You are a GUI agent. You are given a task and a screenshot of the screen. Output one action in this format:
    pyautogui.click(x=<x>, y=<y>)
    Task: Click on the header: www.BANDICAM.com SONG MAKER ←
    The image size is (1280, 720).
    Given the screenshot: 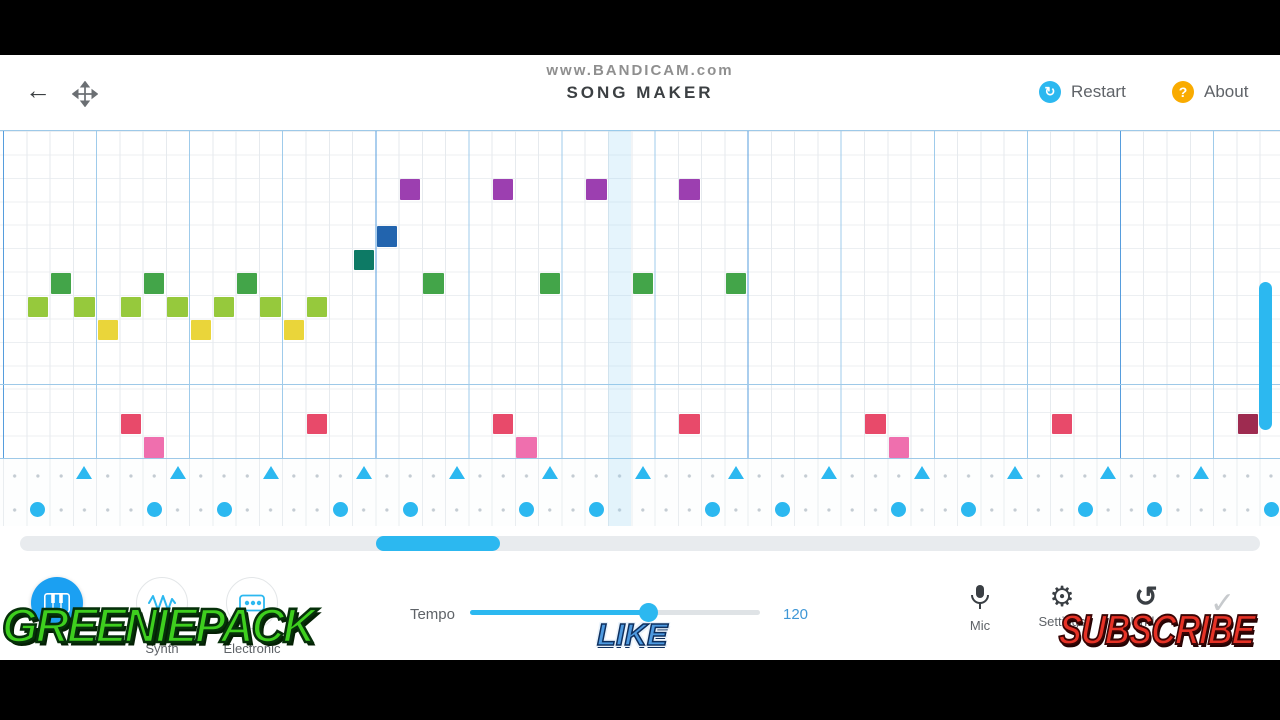 What is the action you would take?
    pyautogui.click(x=640, y=92)
    